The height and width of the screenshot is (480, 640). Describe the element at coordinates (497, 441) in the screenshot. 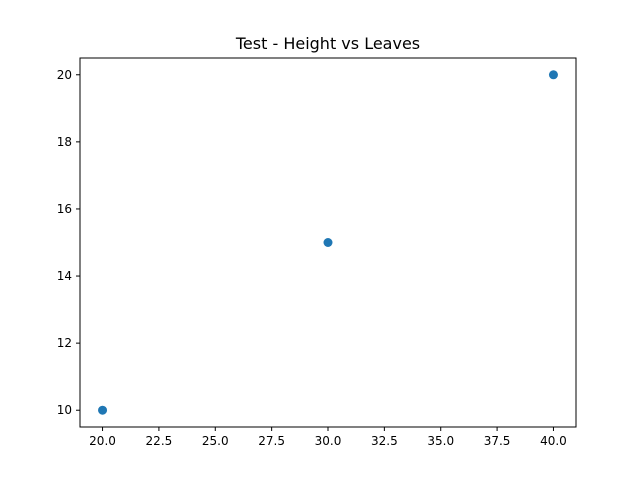

I see `x-tick-label: 37.5` at that location.